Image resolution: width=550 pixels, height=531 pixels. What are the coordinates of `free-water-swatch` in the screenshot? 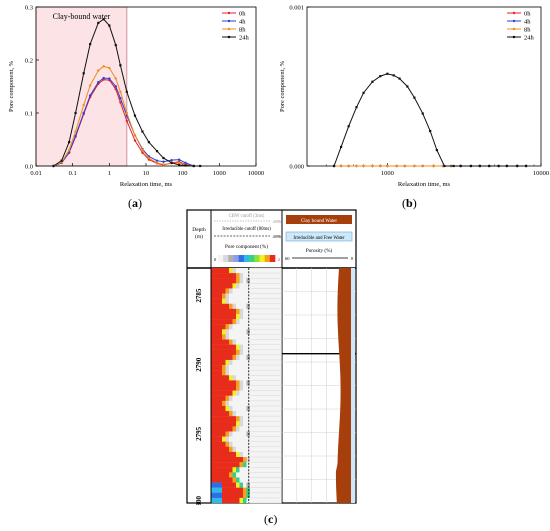 It's located at (319, 236).